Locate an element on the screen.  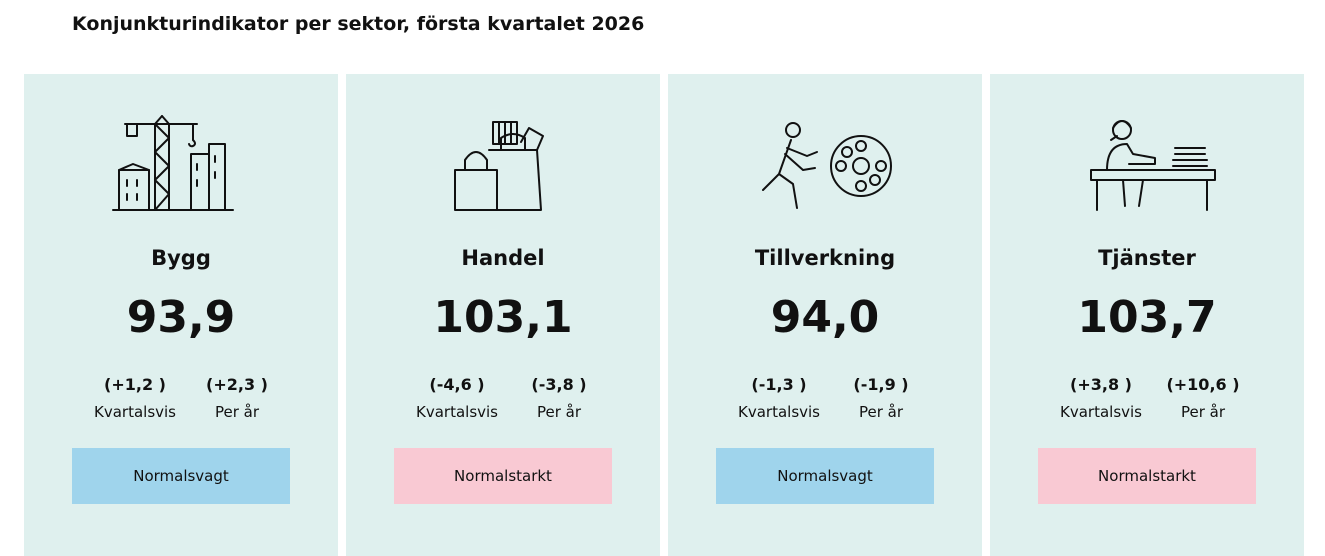
sector-value: 103,7 is located at coordinates (1147, 317).